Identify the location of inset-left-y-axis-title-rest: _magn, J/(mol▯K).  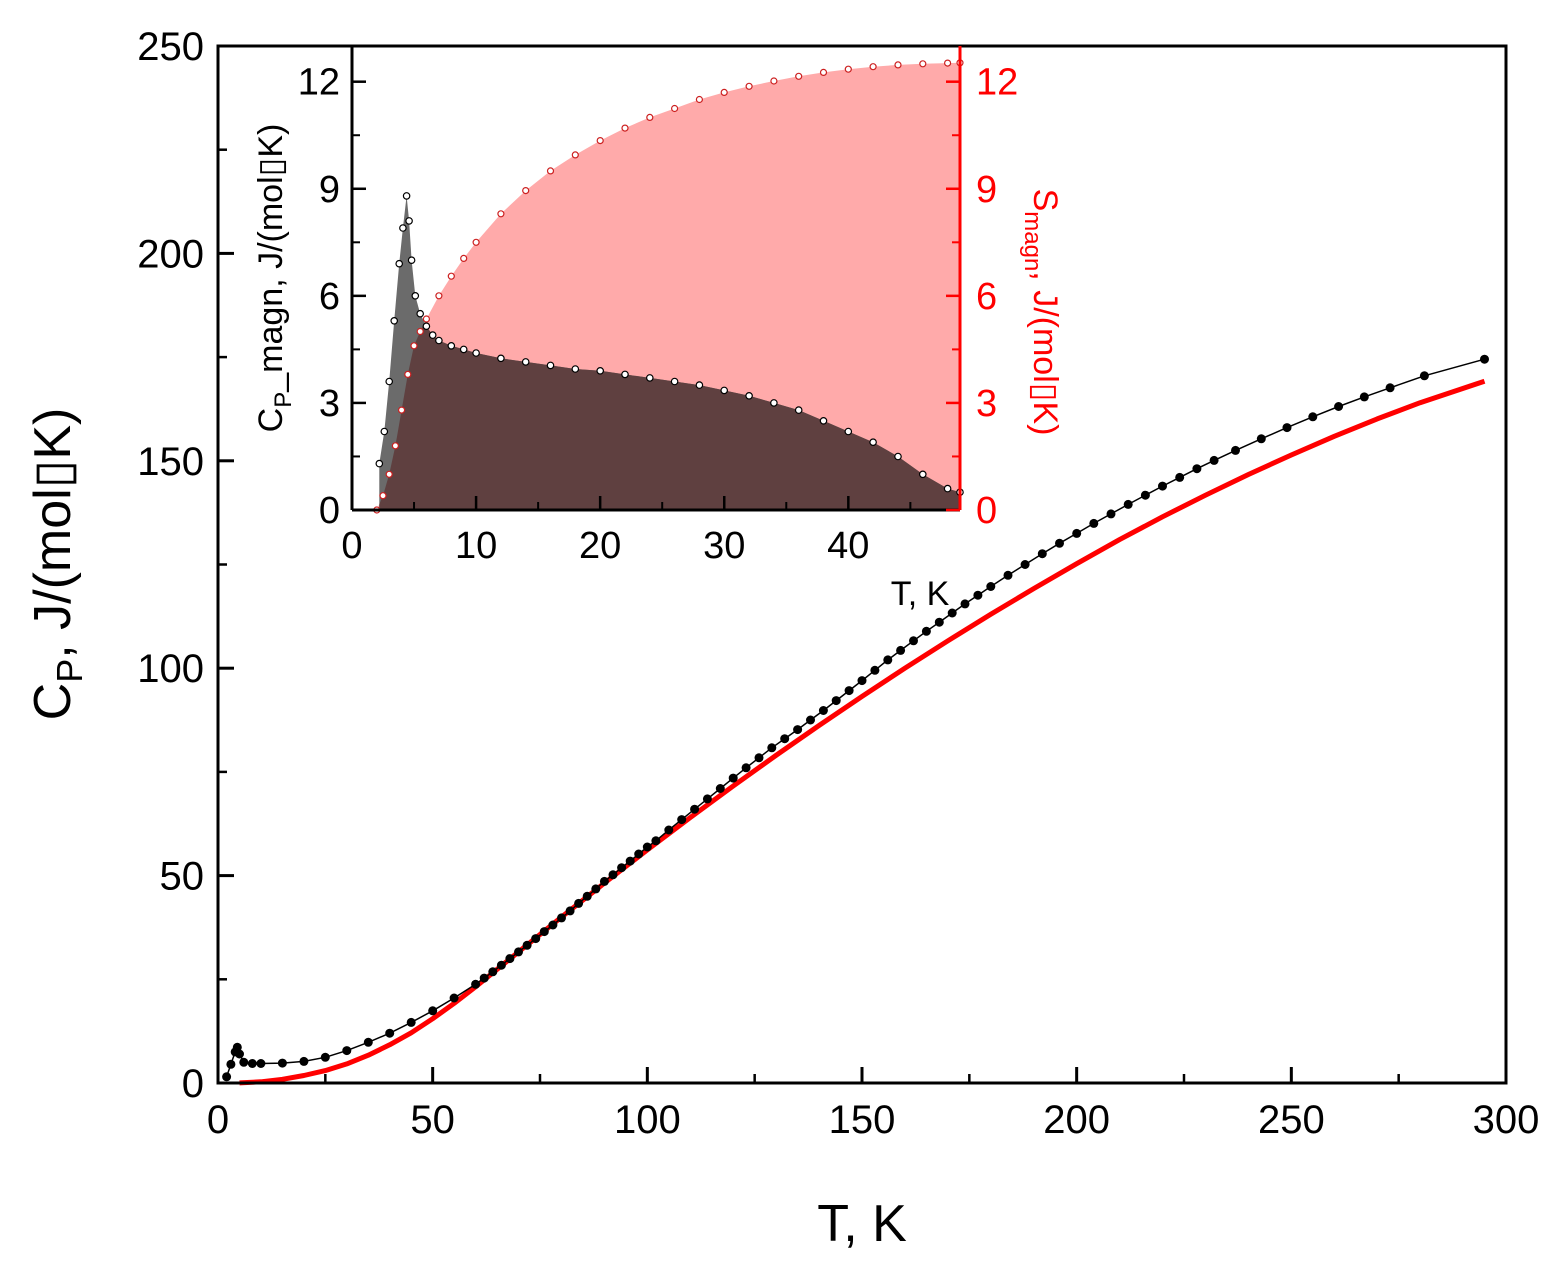
(271, 258).